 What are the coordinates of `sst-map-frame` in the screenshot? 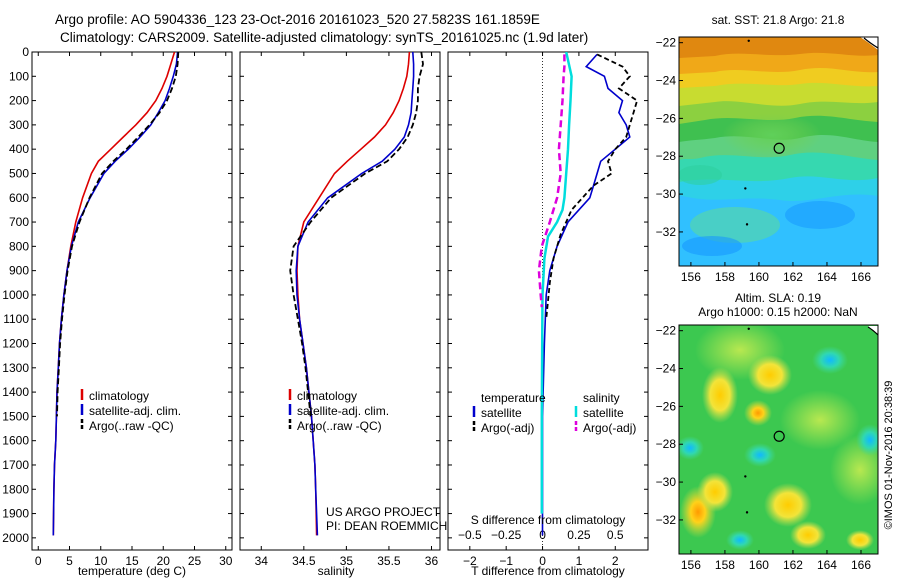 It's located at (778, 151).